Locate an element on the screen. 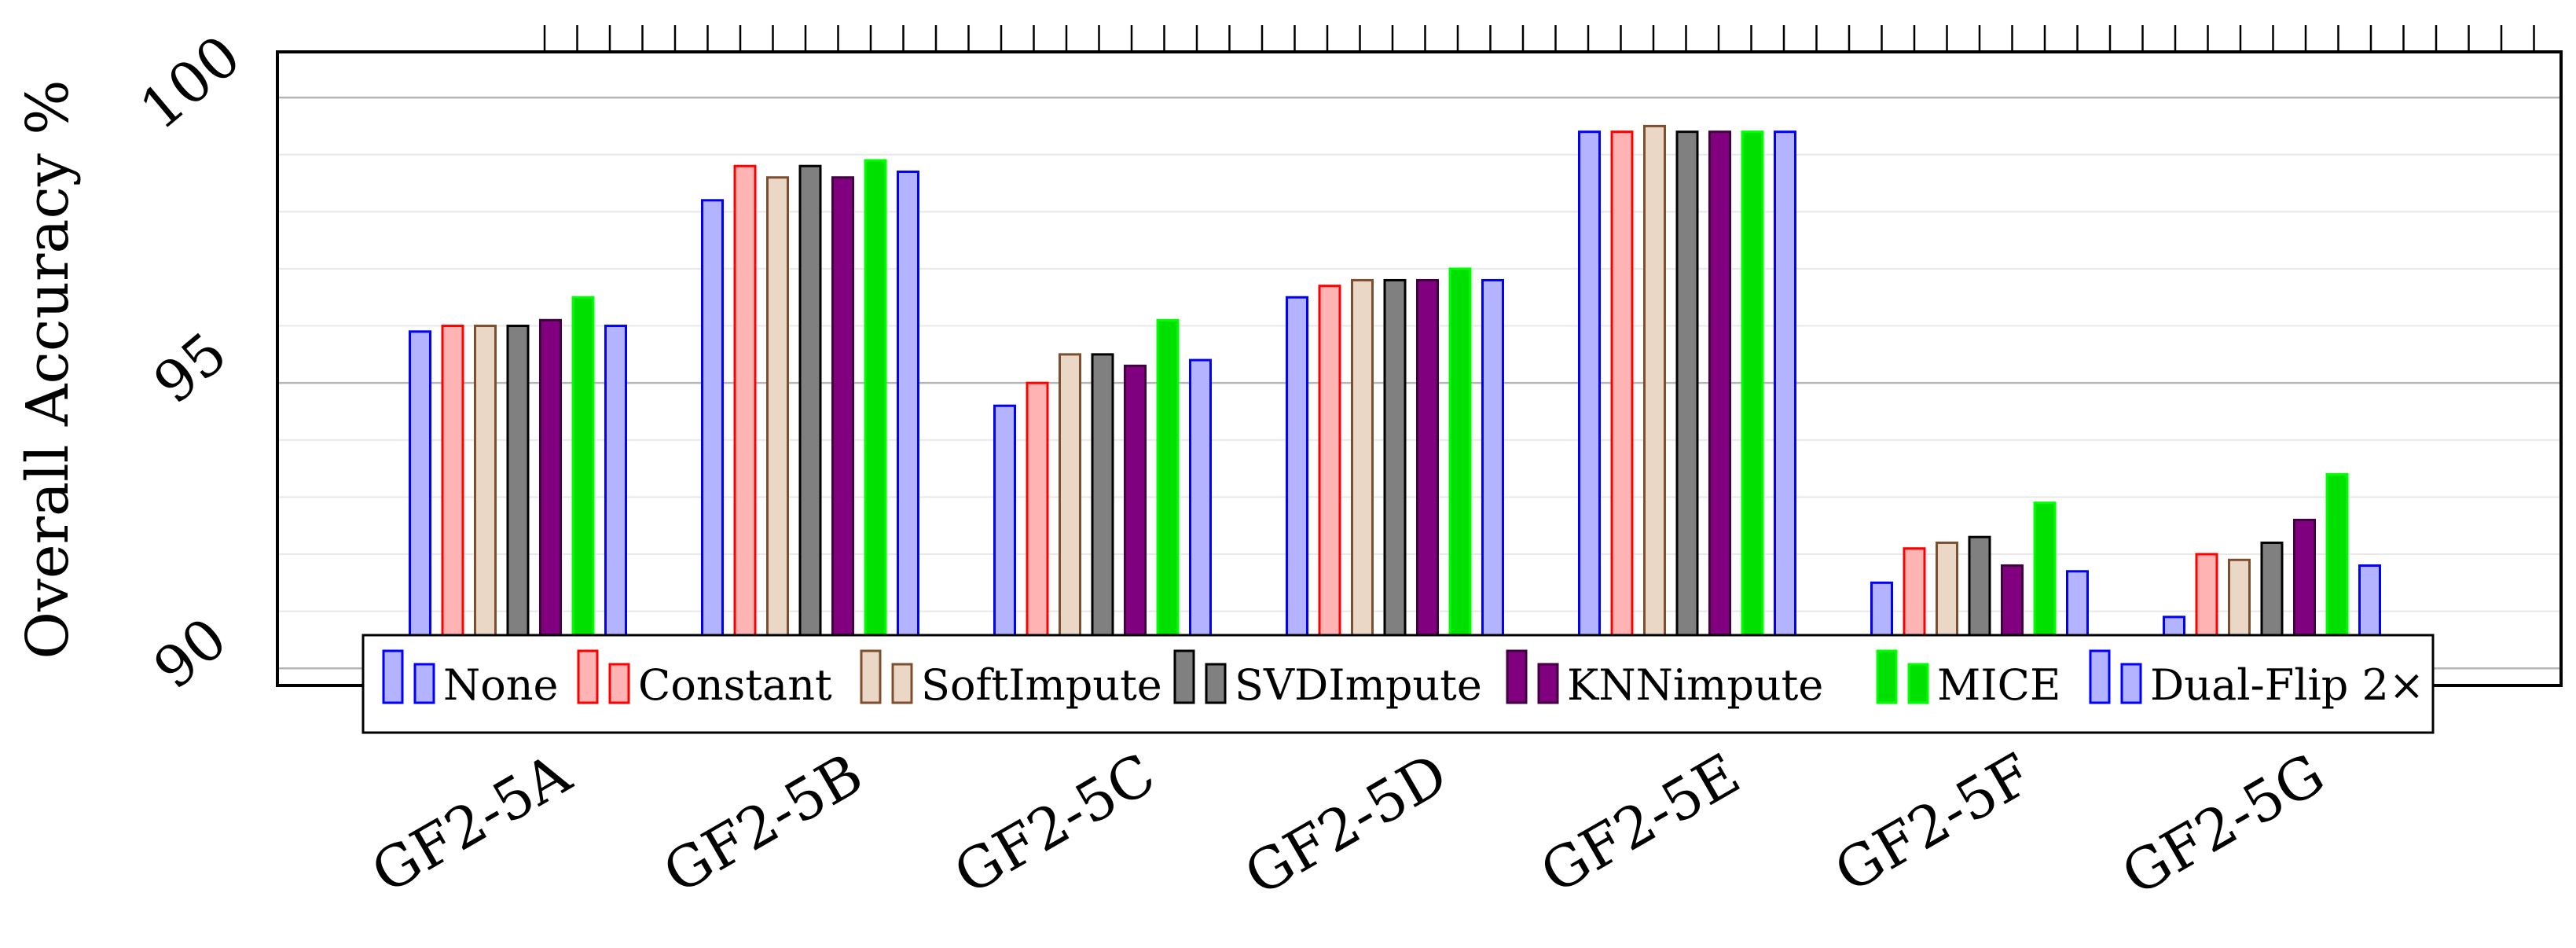 This screenshot has height=948, width=2576. legend-entry: SVDImpute is located at coordinates (1327, 679).